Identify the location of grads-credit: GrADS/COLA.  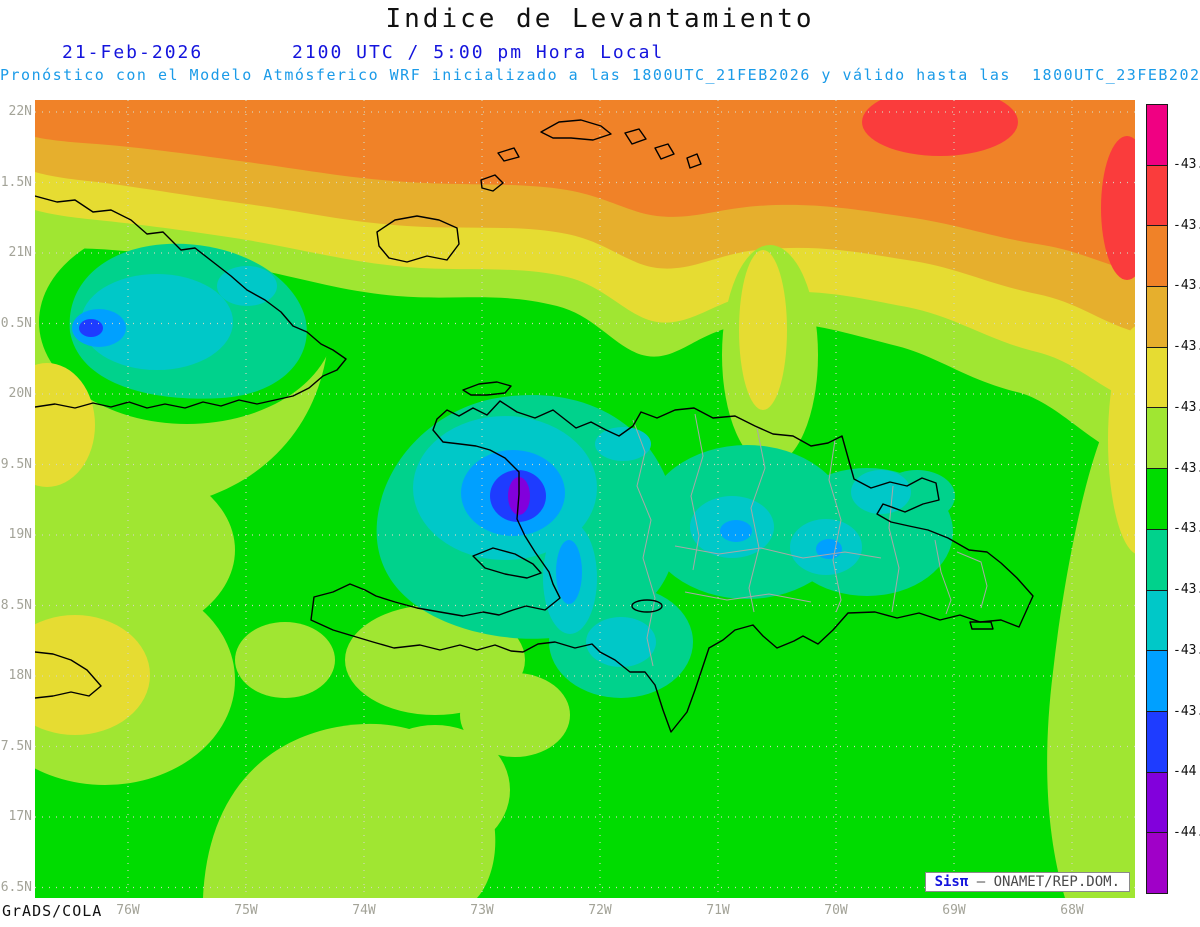
(52, 911).